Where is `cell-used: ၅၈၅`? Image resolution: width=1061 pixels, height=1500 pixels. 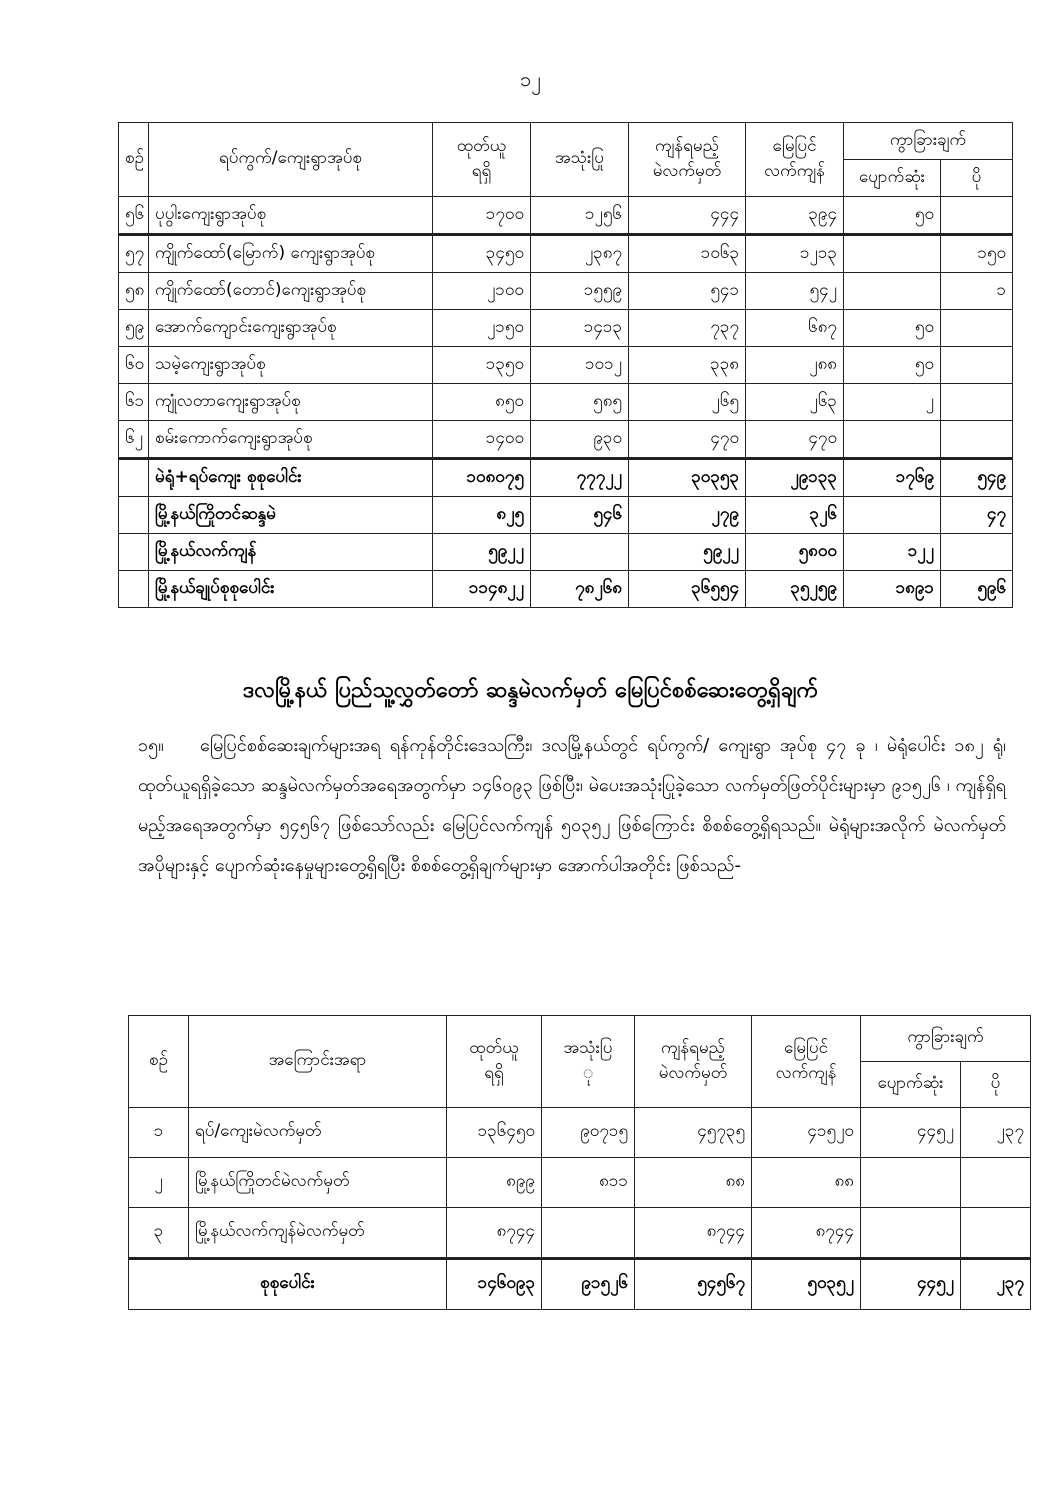 cell-used: ၅၈၅ is located at coordinates (579, 402).